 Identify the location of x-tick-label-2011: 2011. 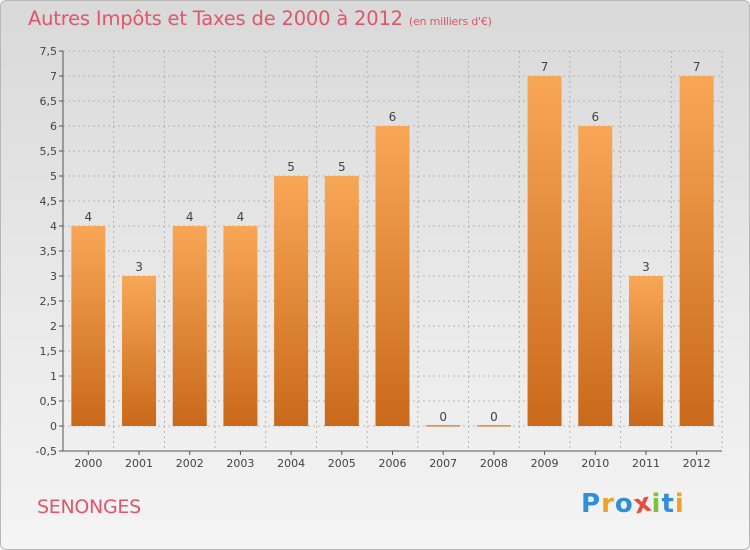
(646, 463).